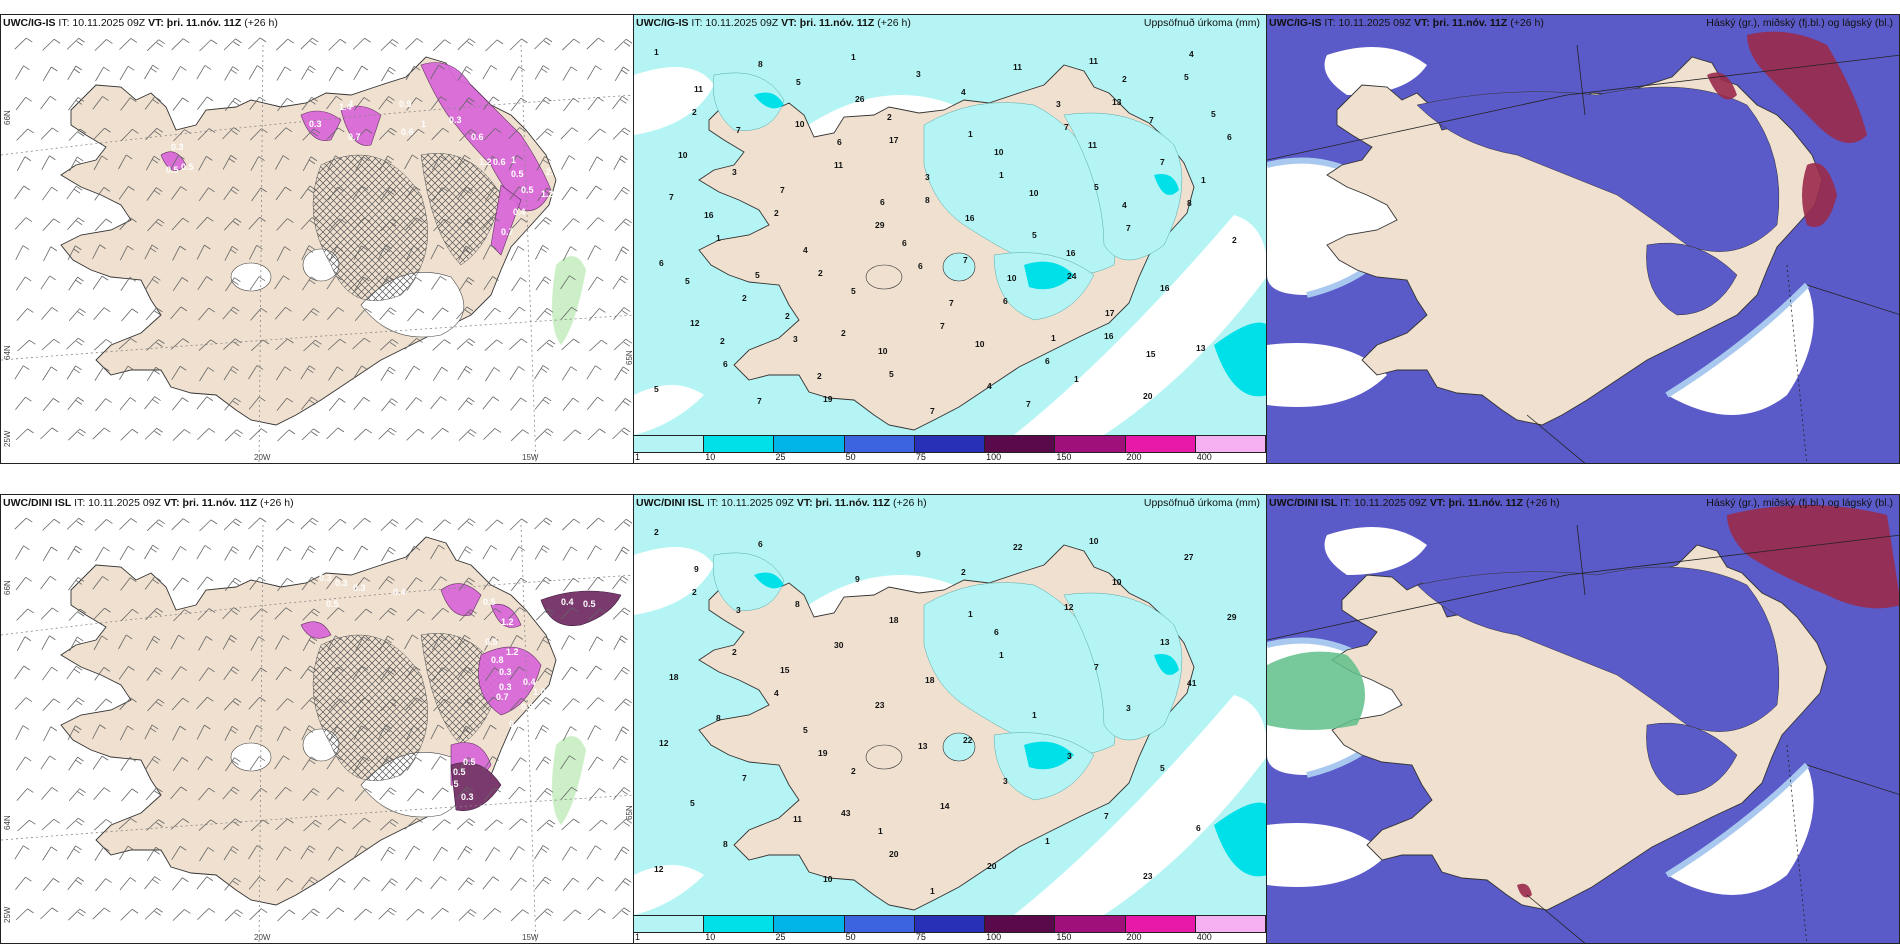 The height and width of the screenshot is (950, 1900). I want to click on precip-value-label: 13, so click(1201, 348).